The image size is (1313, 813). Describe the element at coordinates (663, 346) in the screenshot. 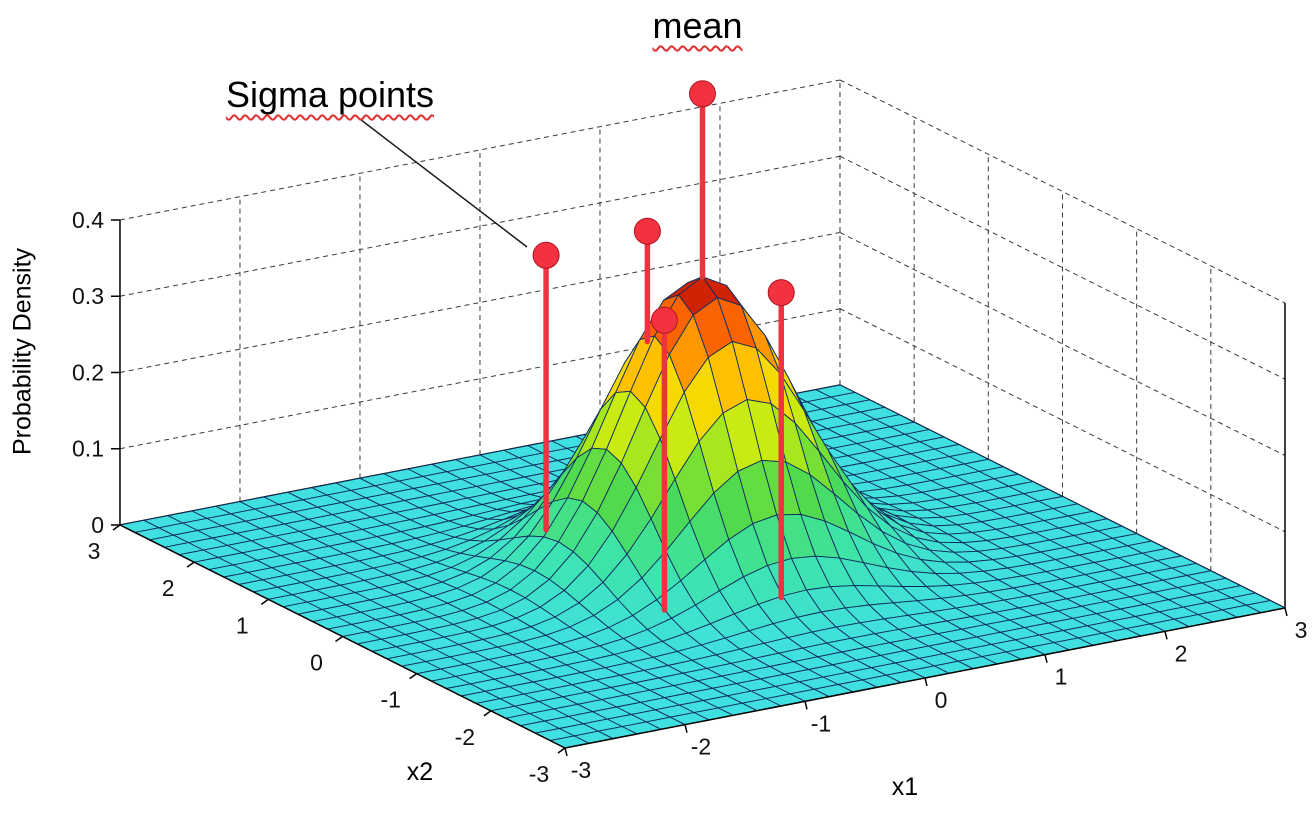

I see `sigma-point-stems` at that location.